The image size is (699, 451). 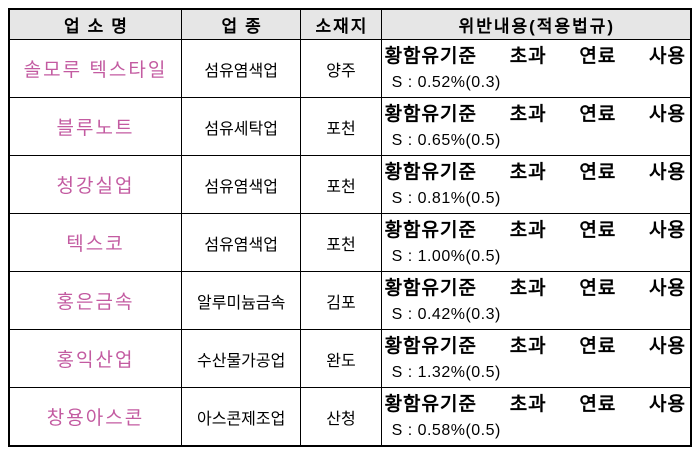 What do you see at coordinates (95, 358) in the screenshot?
I see `business-name: 홍익산업` at bounding box center [95, 358].